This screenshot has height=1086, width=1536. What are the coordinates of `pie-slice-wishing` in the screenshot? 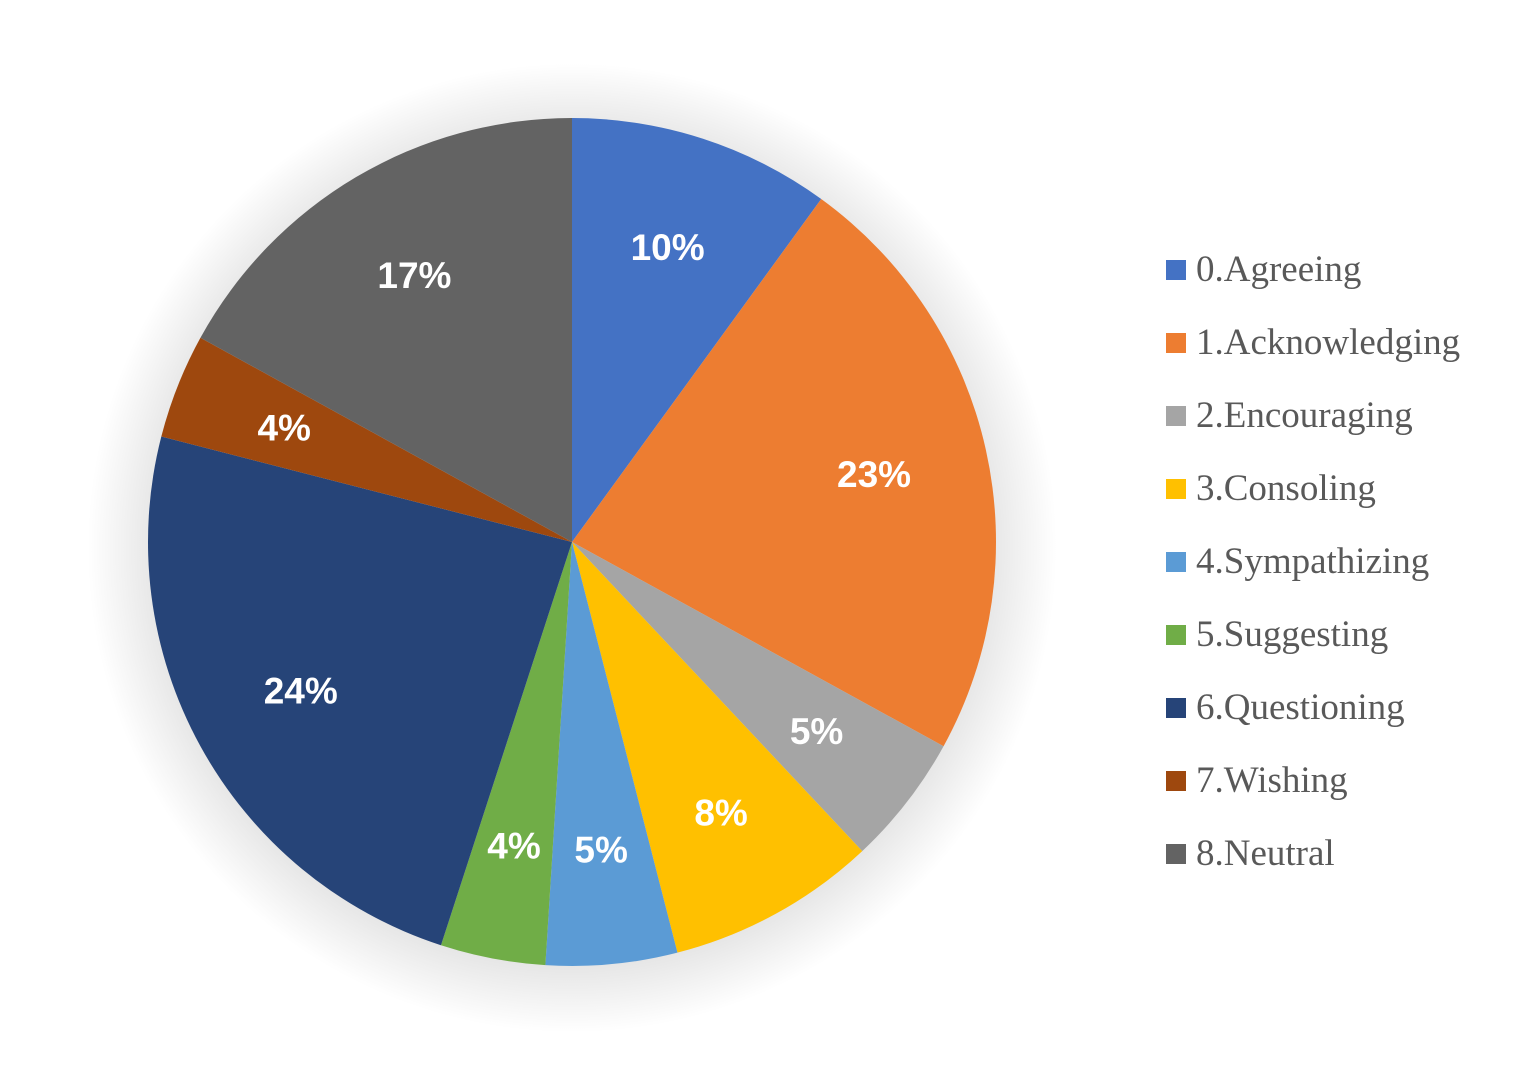 It's located at (366, 439).